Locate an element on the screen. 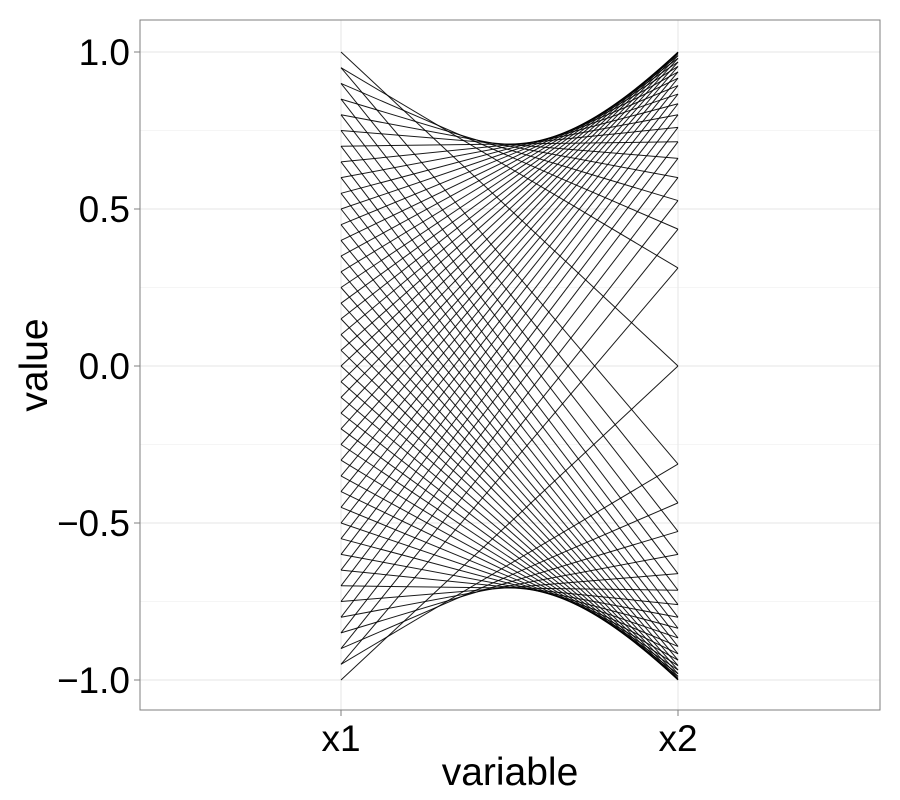  x-axis: x1 x2 is located at coordinates (509, 734).